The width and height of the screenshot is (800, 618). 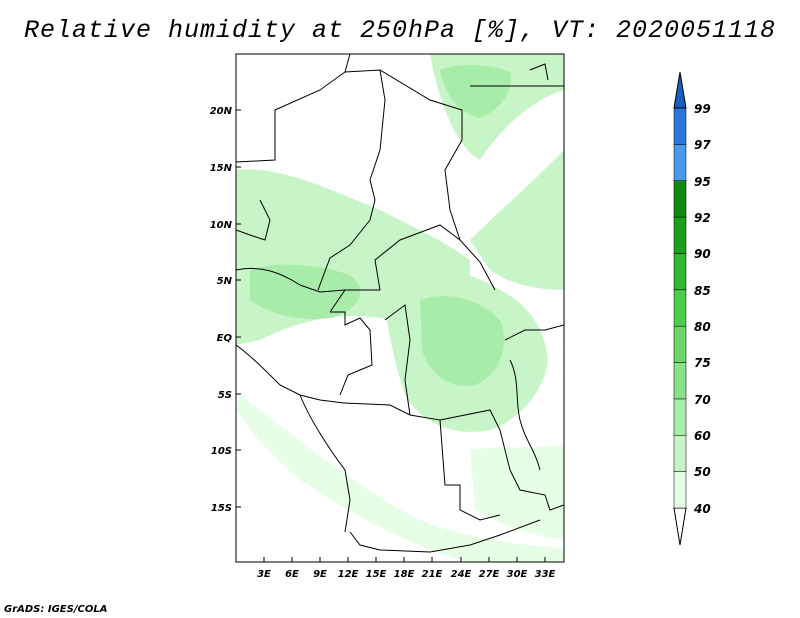 I want to click on colorbar-label: 85, so click(x=702, y=291).